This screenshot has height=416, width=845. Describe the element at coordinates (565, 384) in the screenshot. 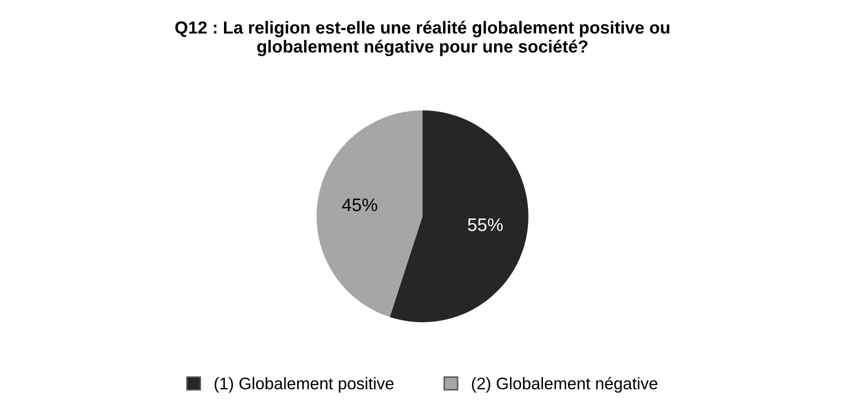

I see `legend-label: (2) Globalement négative` at that location.